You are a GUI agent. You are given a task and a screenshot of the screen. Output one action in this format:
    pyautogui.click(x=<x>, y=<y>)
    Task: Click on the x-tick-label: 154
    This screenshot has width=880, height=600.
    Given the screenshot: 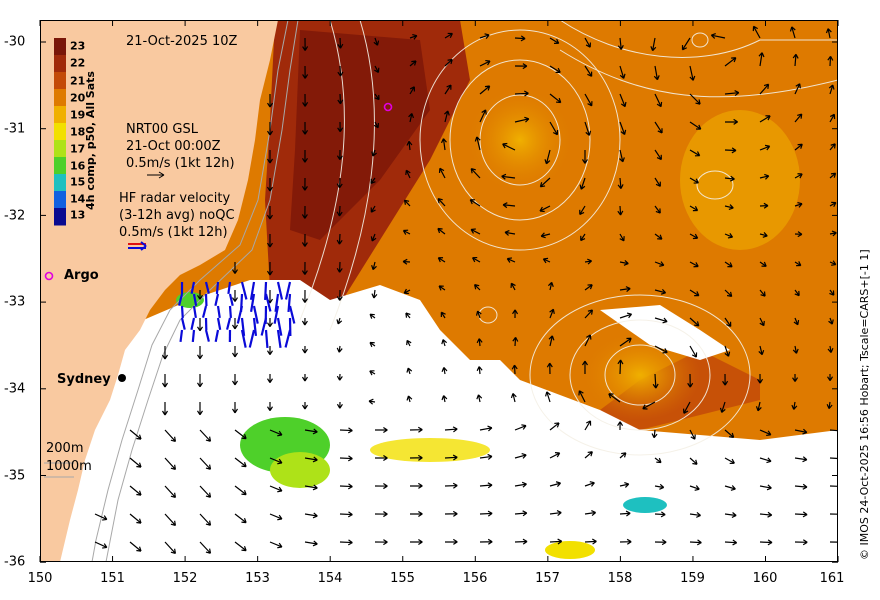 What is the action you would take?
    pyautogui.click(x=330, y=578)
    